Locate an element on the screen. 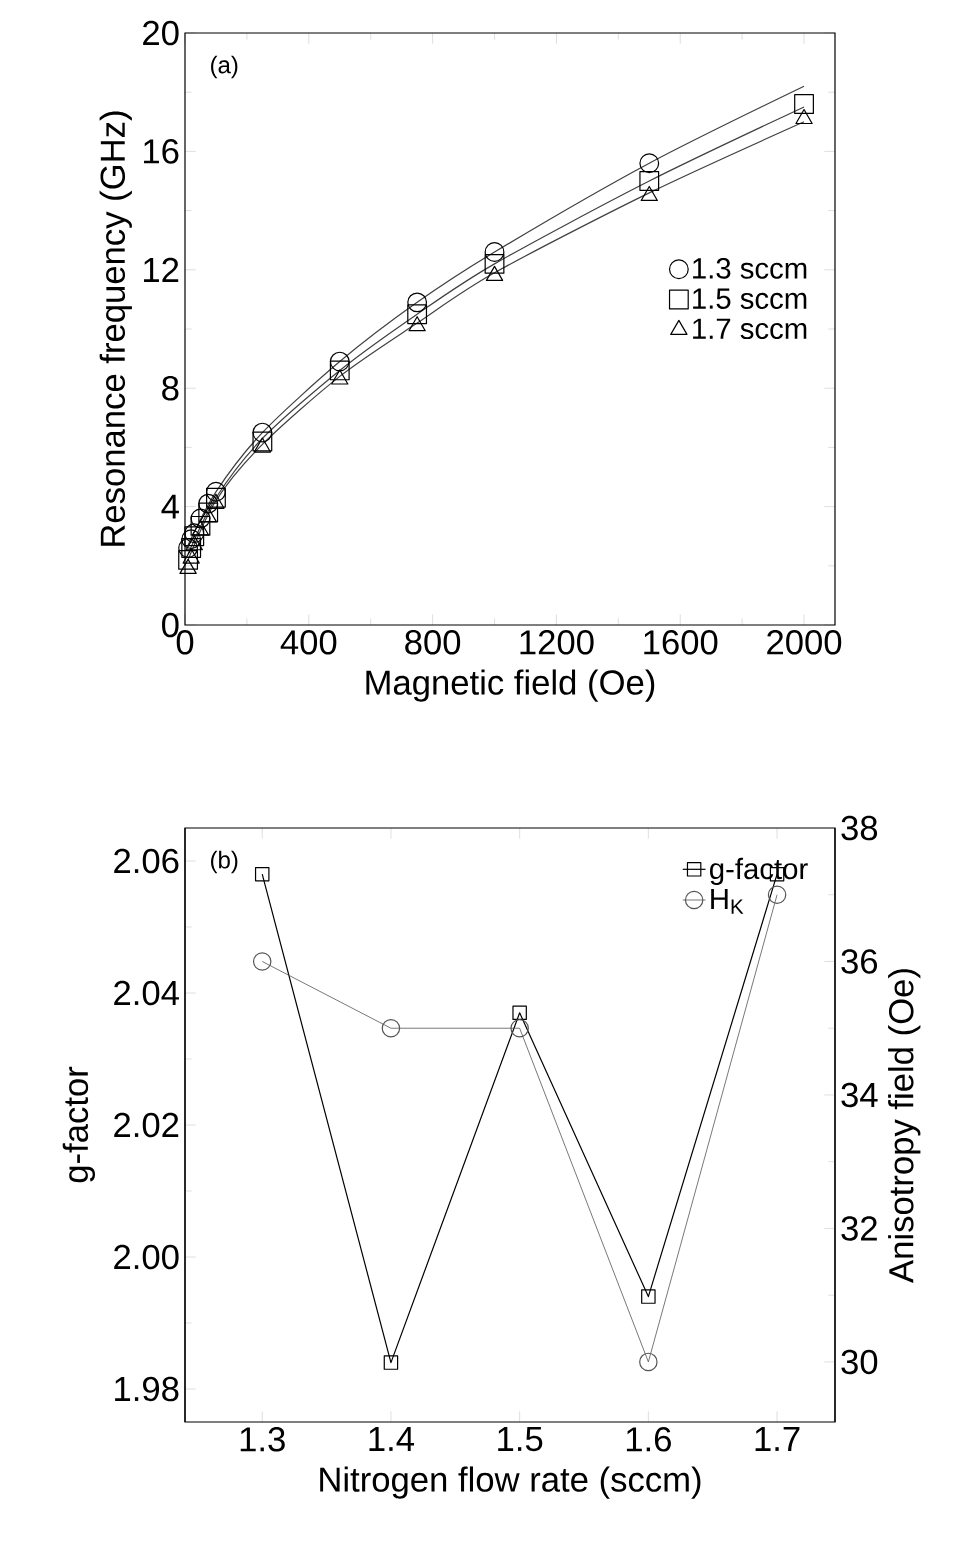  x-tick-label: 2000 is located at coordinates (804, 642).